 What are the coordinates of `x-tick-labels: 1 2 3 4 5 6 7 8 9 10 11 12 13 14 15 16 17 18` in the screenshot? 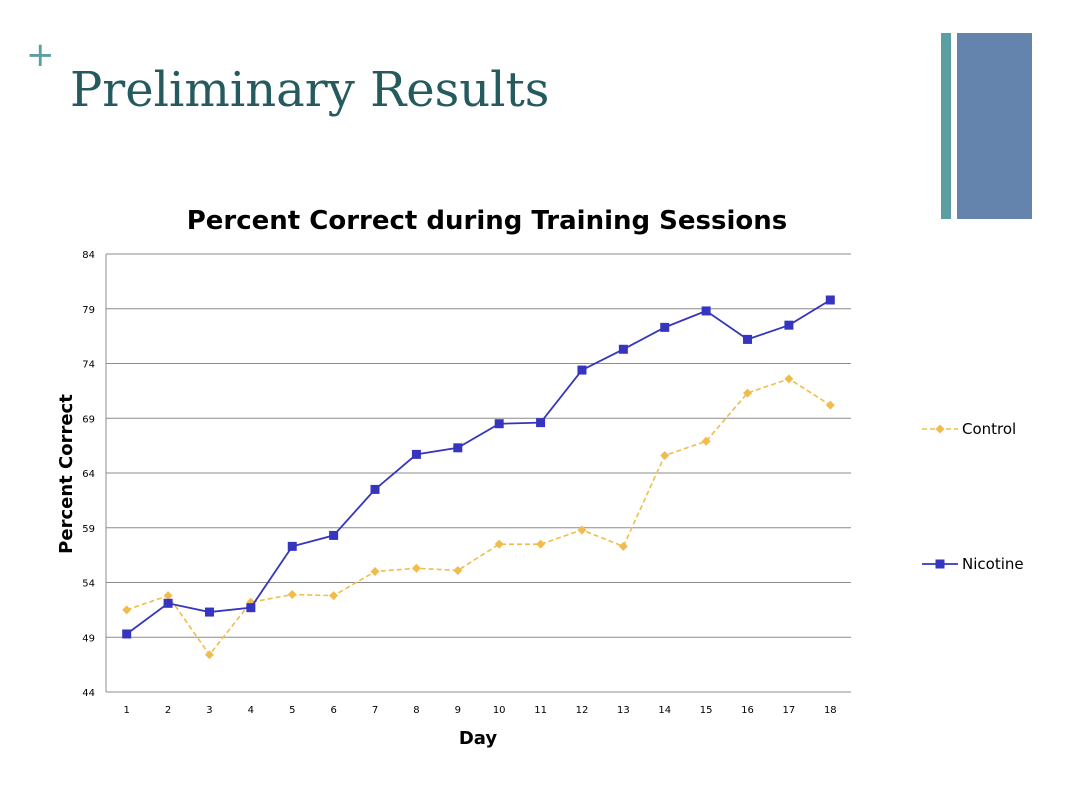 It's located at (480, 710).